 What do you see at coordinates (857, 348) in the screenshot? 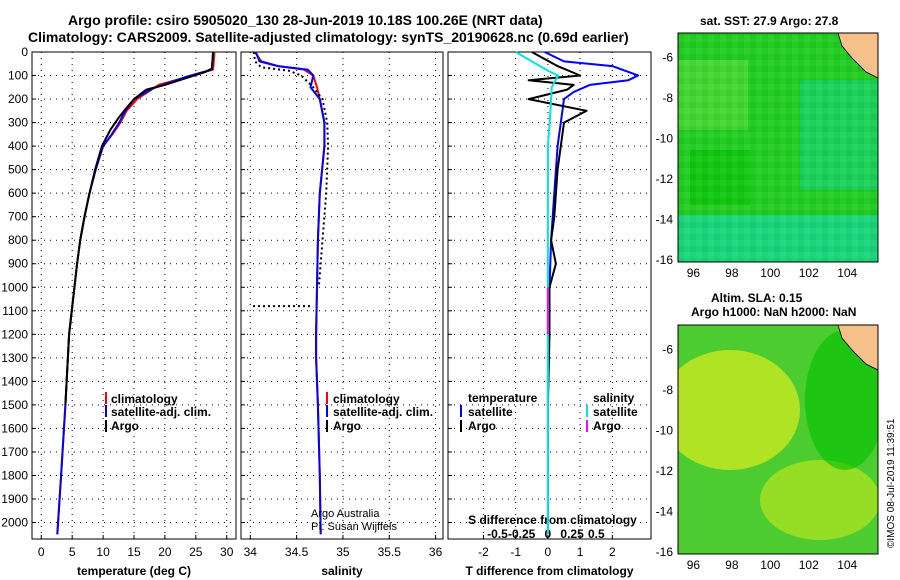
I see `sla-coastline` at bounding box center [857, 348].